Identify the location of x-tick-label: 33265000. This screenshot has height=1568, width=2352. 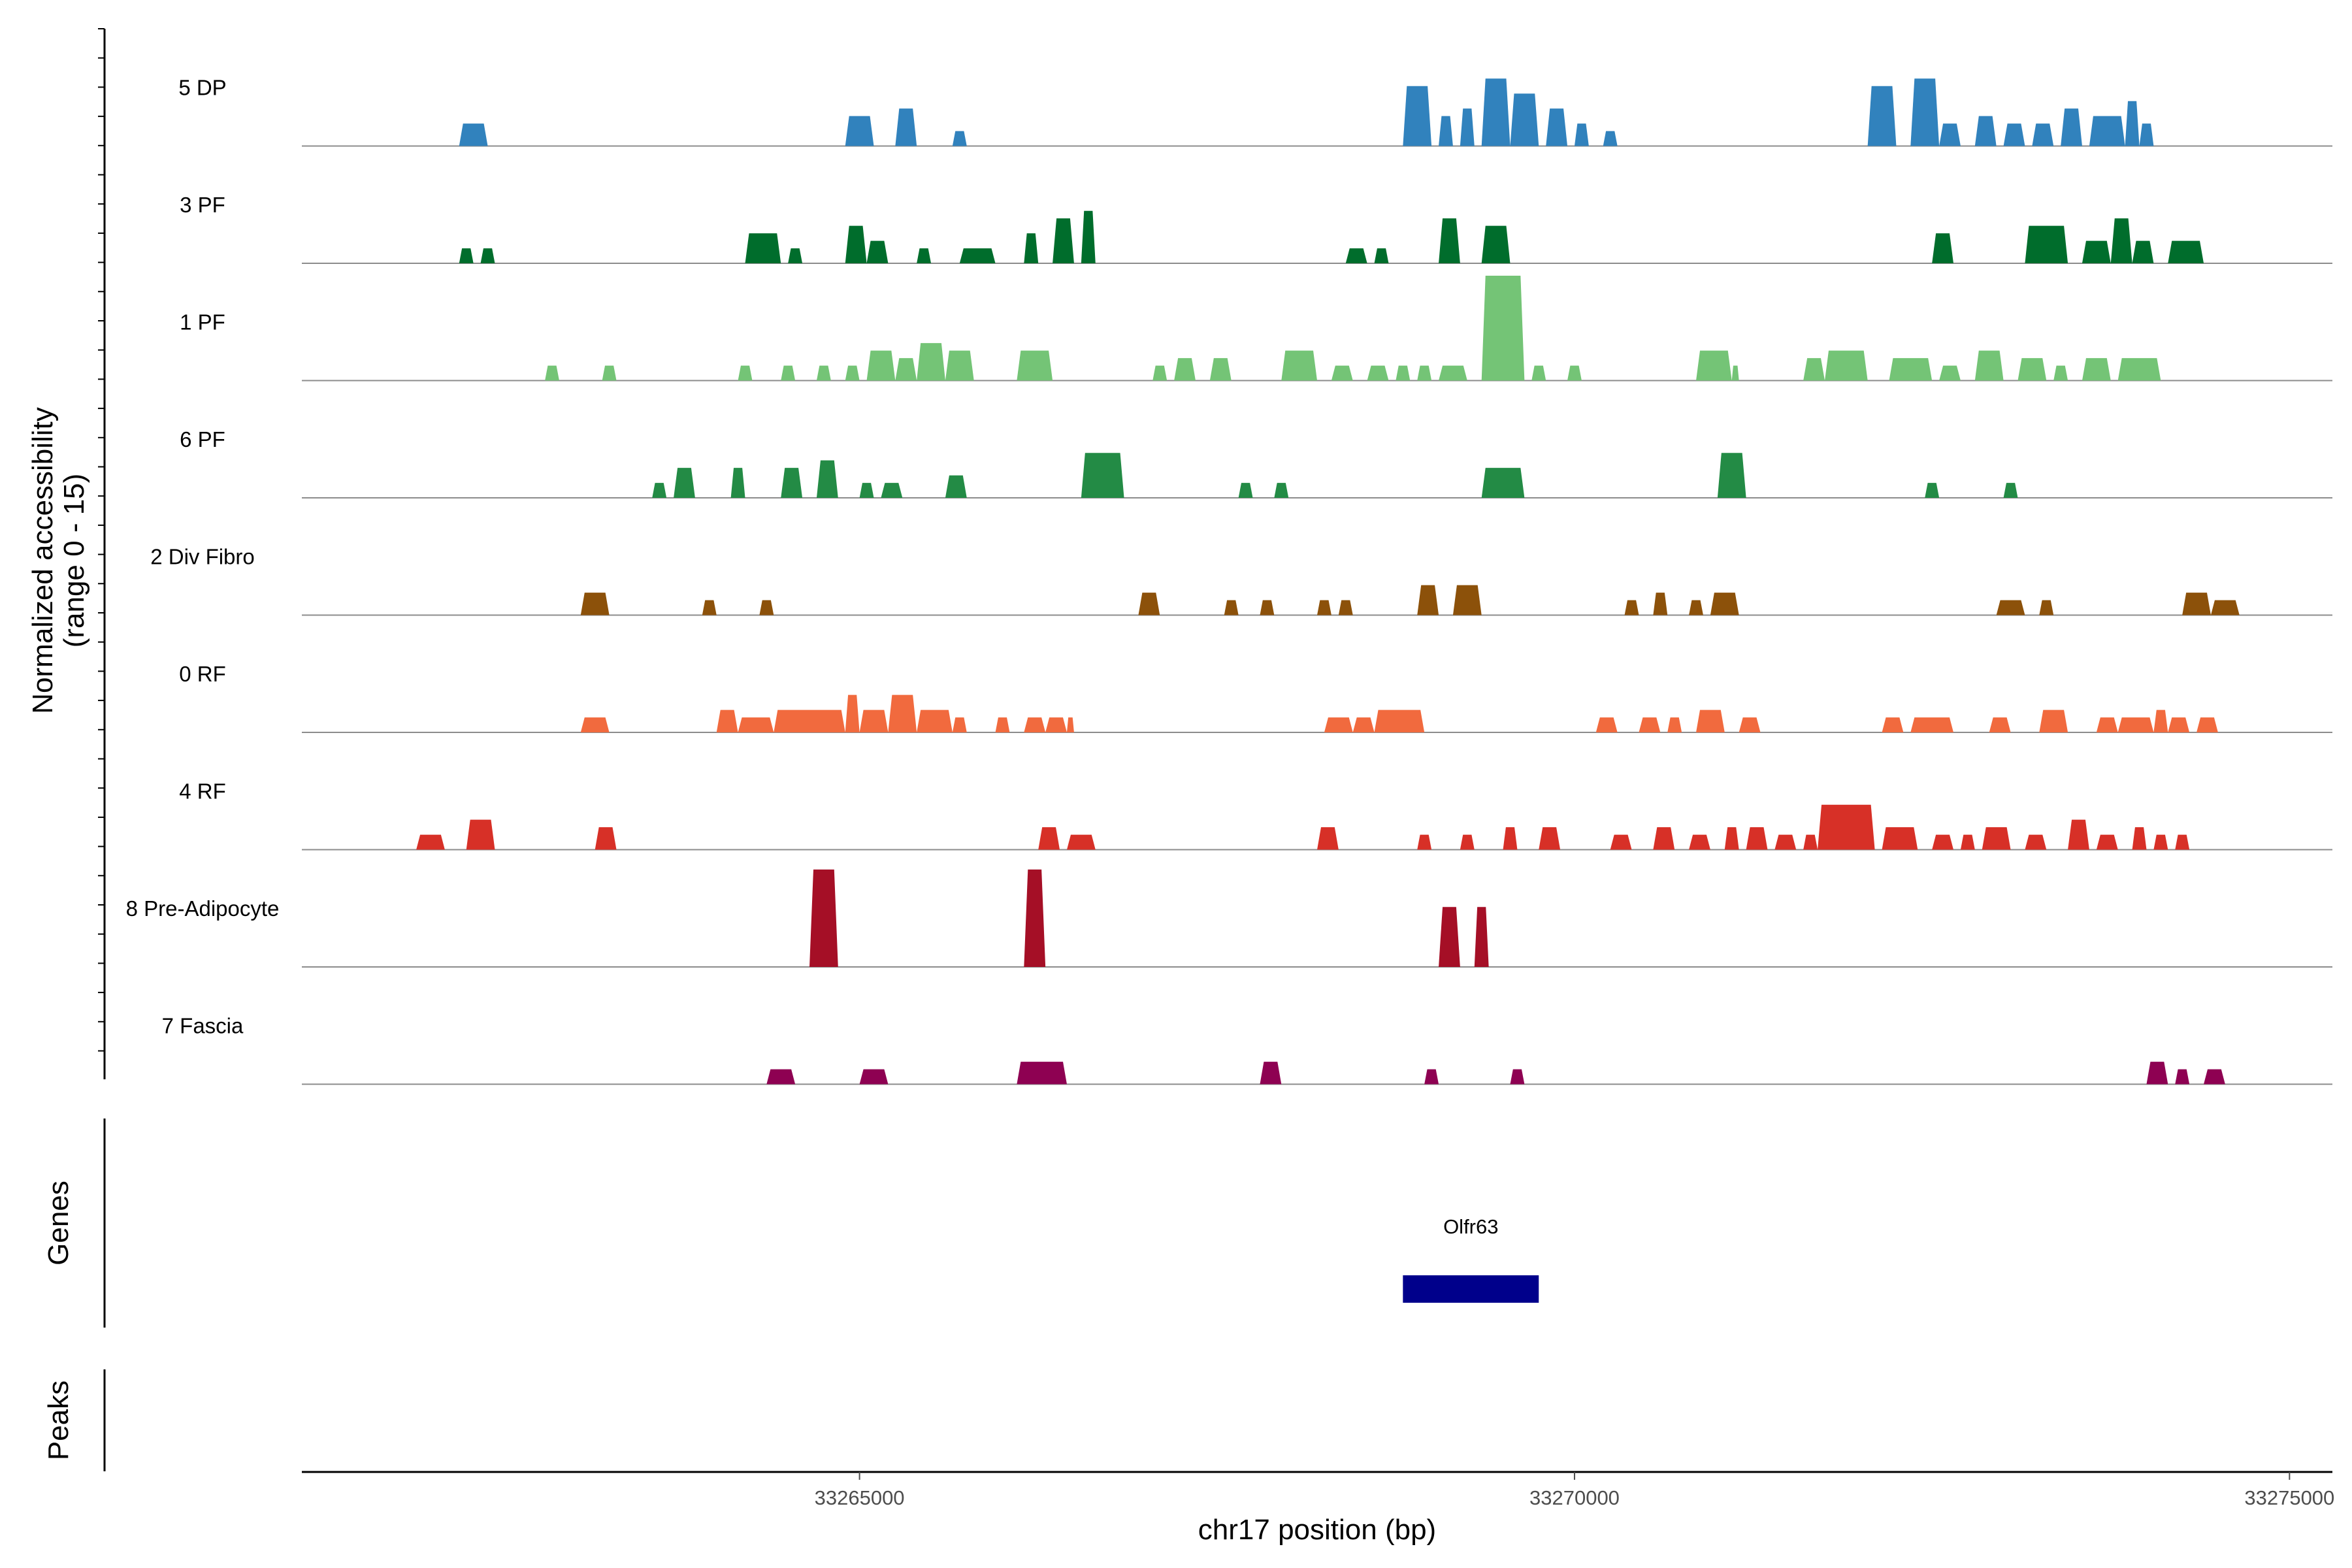
(860, 1497).